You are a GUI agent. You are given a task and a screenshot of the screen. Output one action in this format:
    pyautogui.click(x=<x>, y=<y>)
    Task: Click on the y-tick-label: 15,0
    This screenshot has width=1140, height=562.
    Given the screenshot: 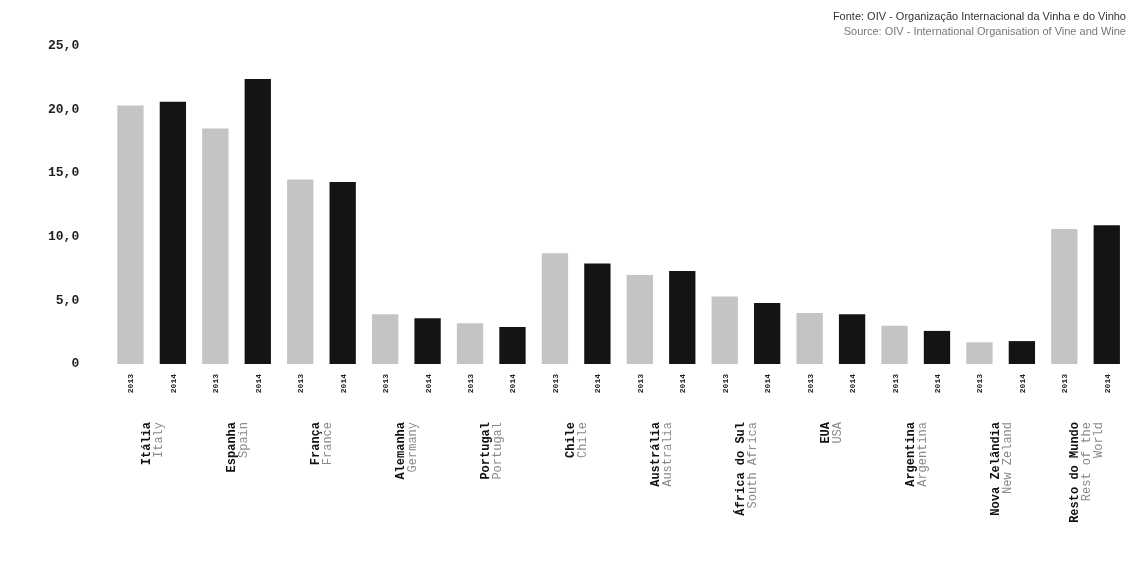 What is the action you would take?
    pyautogui.click(x=63, y=173)
    